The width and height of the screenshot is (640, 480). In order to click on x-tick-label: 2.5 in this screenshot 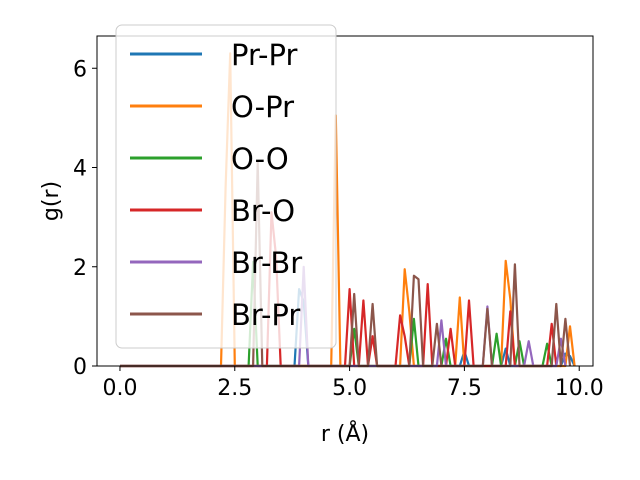, I will do `click(234, 388)`.